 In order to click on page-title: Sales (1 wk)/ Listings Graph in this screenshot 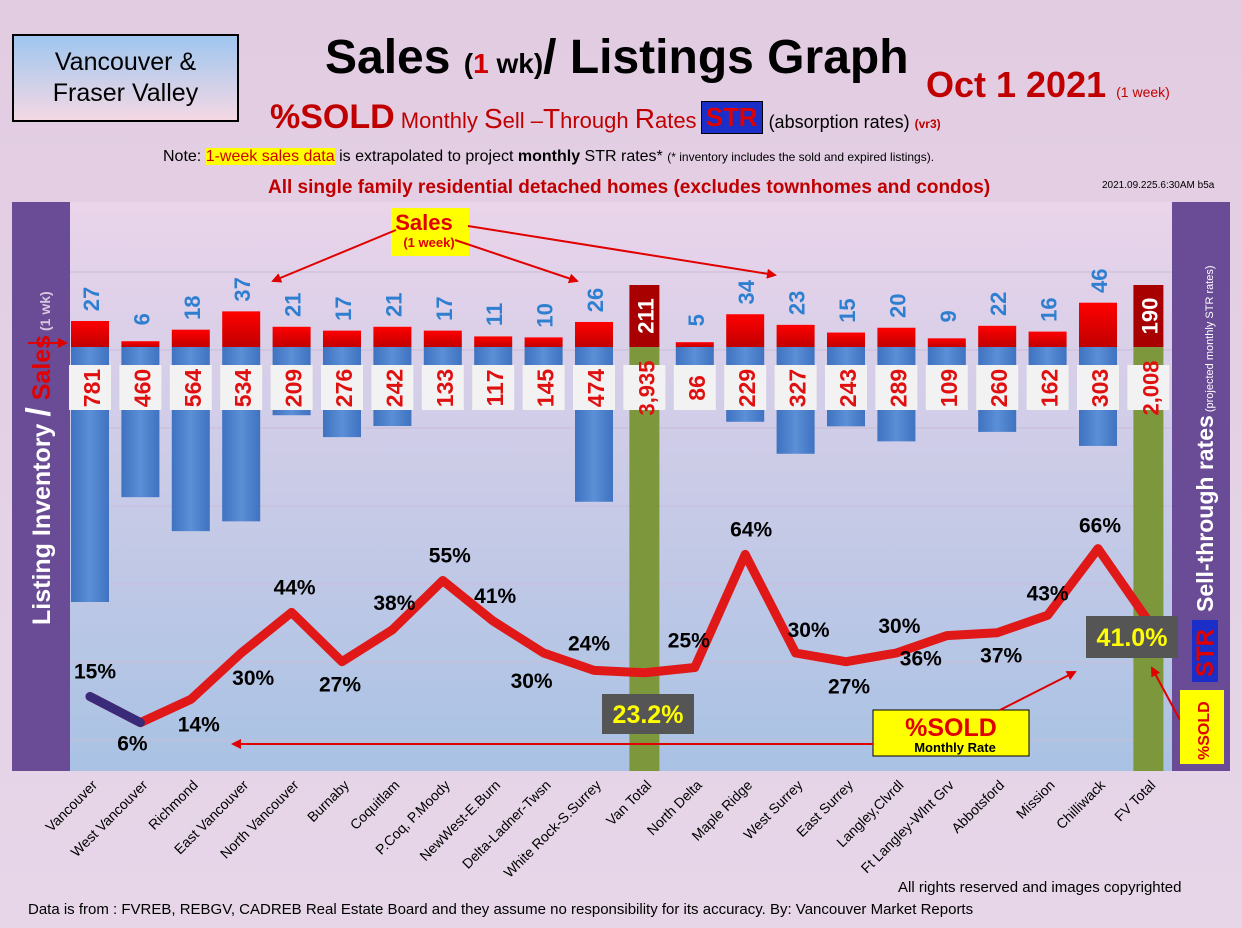, I will do `click(617, 57)`.